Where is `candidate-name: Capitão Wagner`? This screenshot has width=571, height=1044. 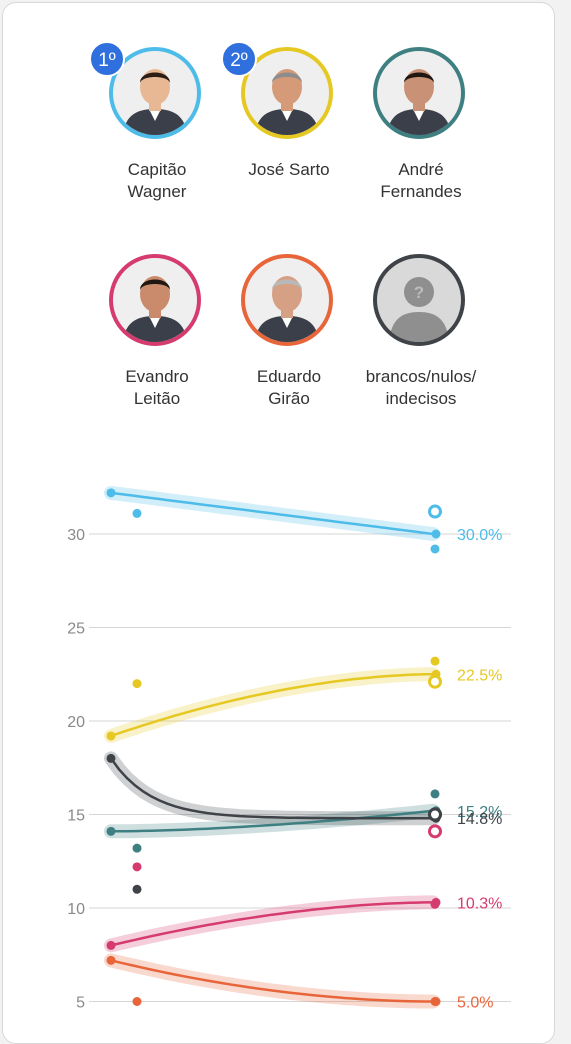 candidate-name: Capitão Wagner is located at coordinates (157, 180).